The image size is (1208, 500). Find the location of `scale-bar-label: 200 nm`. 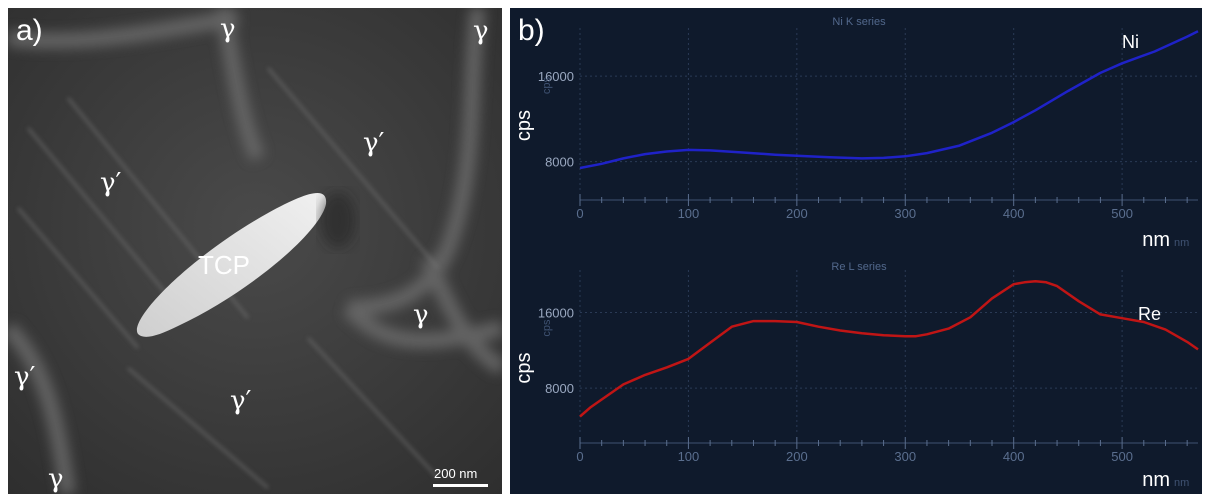

scale-bar-label: 200 nm is located at coordinates (456, 473).